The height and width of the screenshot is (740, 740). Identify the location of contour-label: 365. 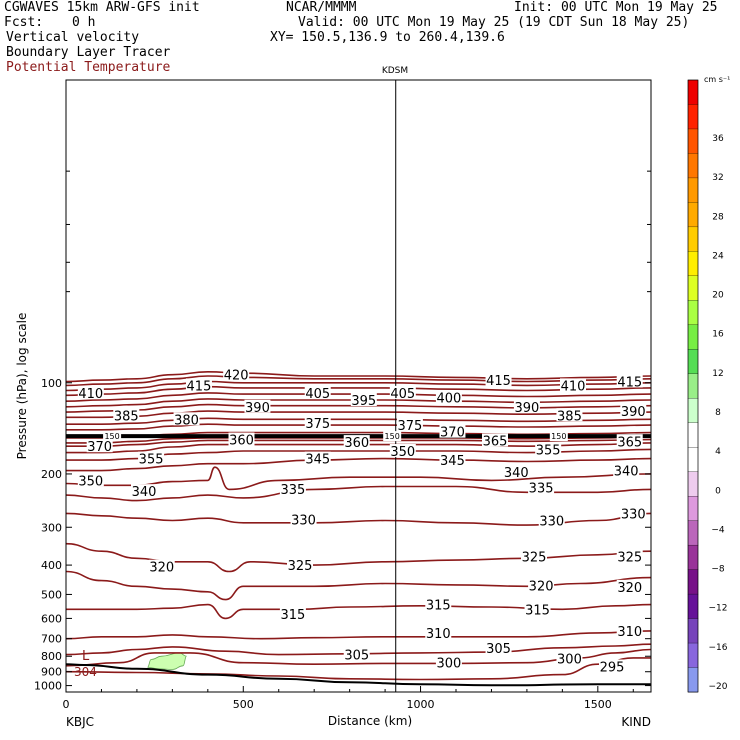
(629, 442).